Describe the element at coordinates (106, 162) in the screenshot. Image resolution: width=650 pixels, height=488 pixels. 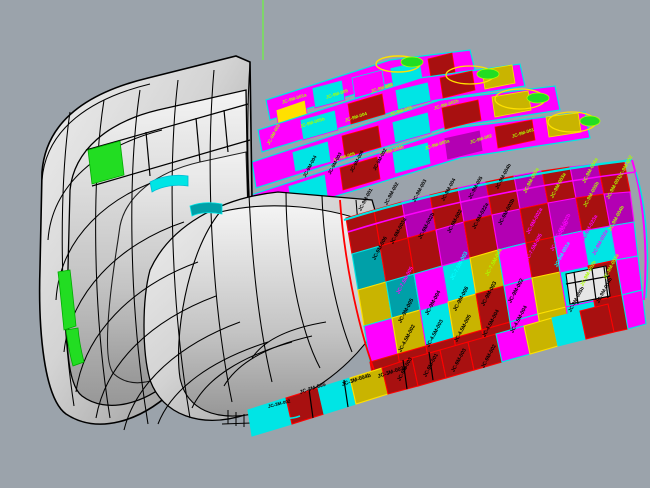
I see `green-highlight-panel` at that location.